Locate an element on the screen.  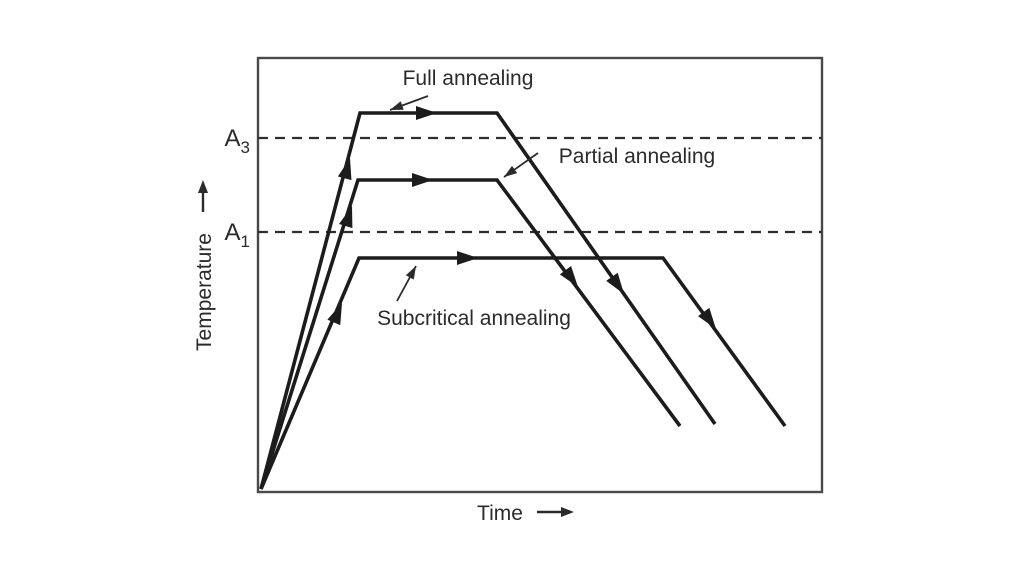
y-axis-label: Temperature is located at coordinates (204, 292).